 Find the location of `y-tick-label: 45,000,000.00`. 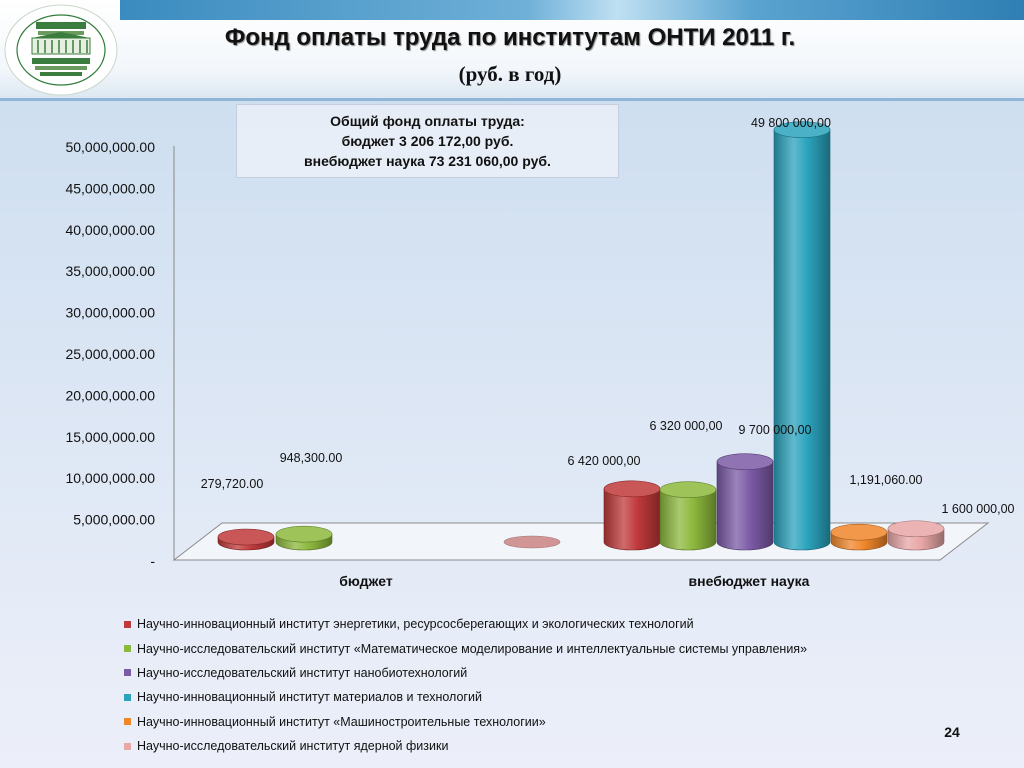

y-tick-label: 45,000,000.00 is located at coordinates (110, 188).